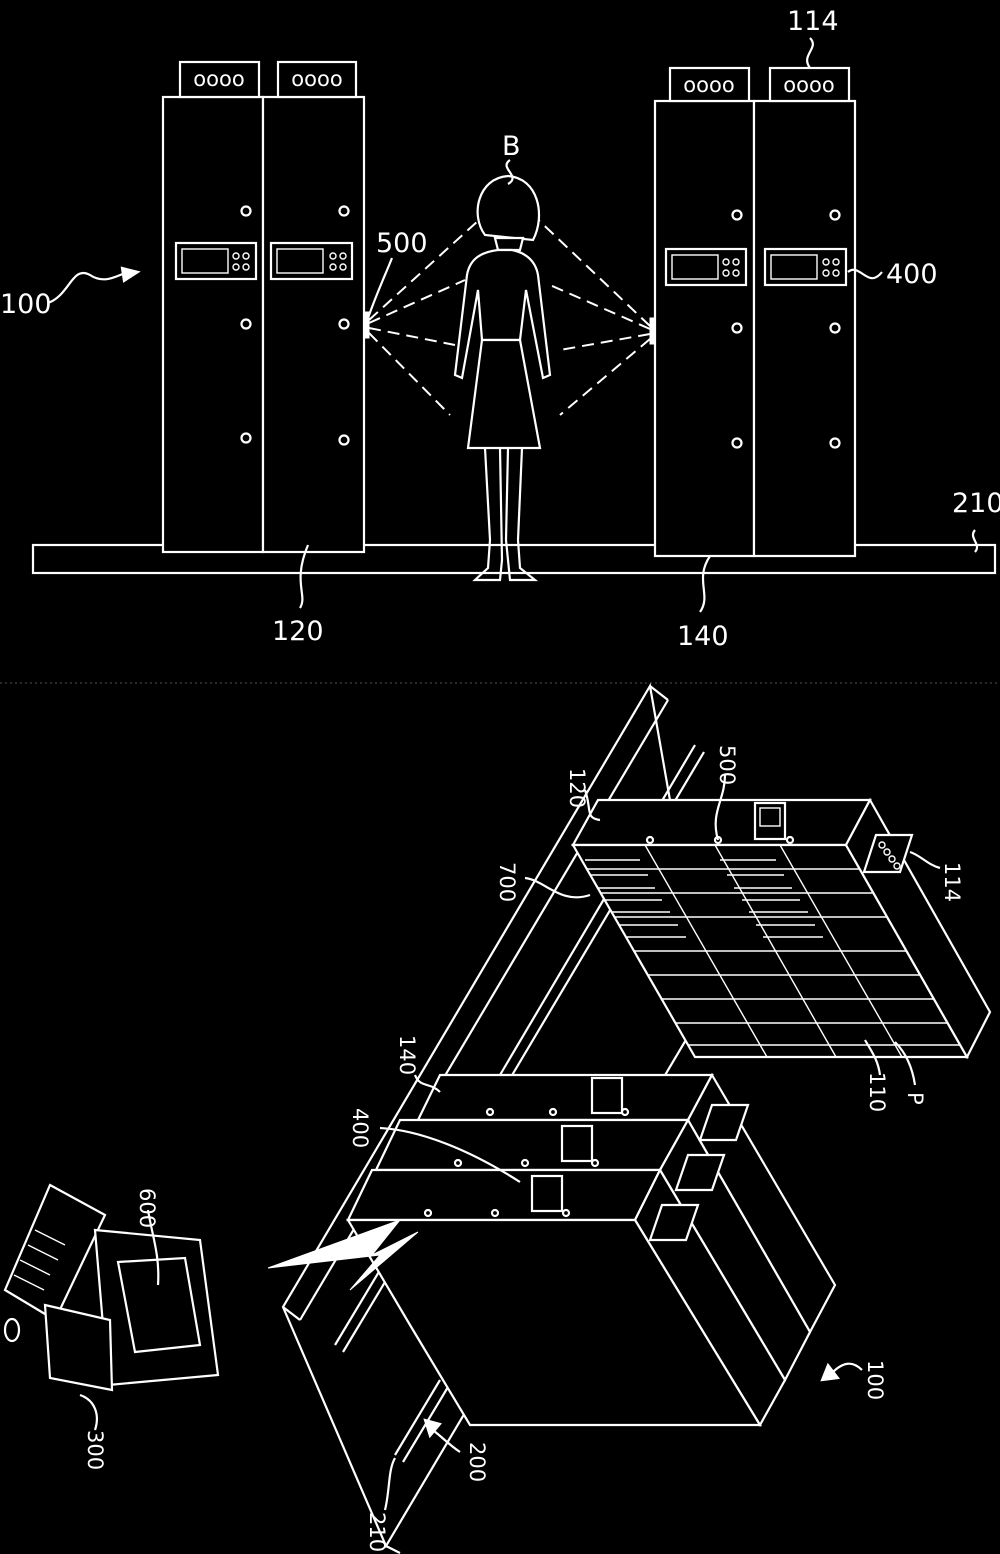 The width and height of the screenshot is (1000, 1554). What do you see at coordinates (417, 1417) in the screenshot?
I see `rail-210-lower` at bounding box center [417, 1417].